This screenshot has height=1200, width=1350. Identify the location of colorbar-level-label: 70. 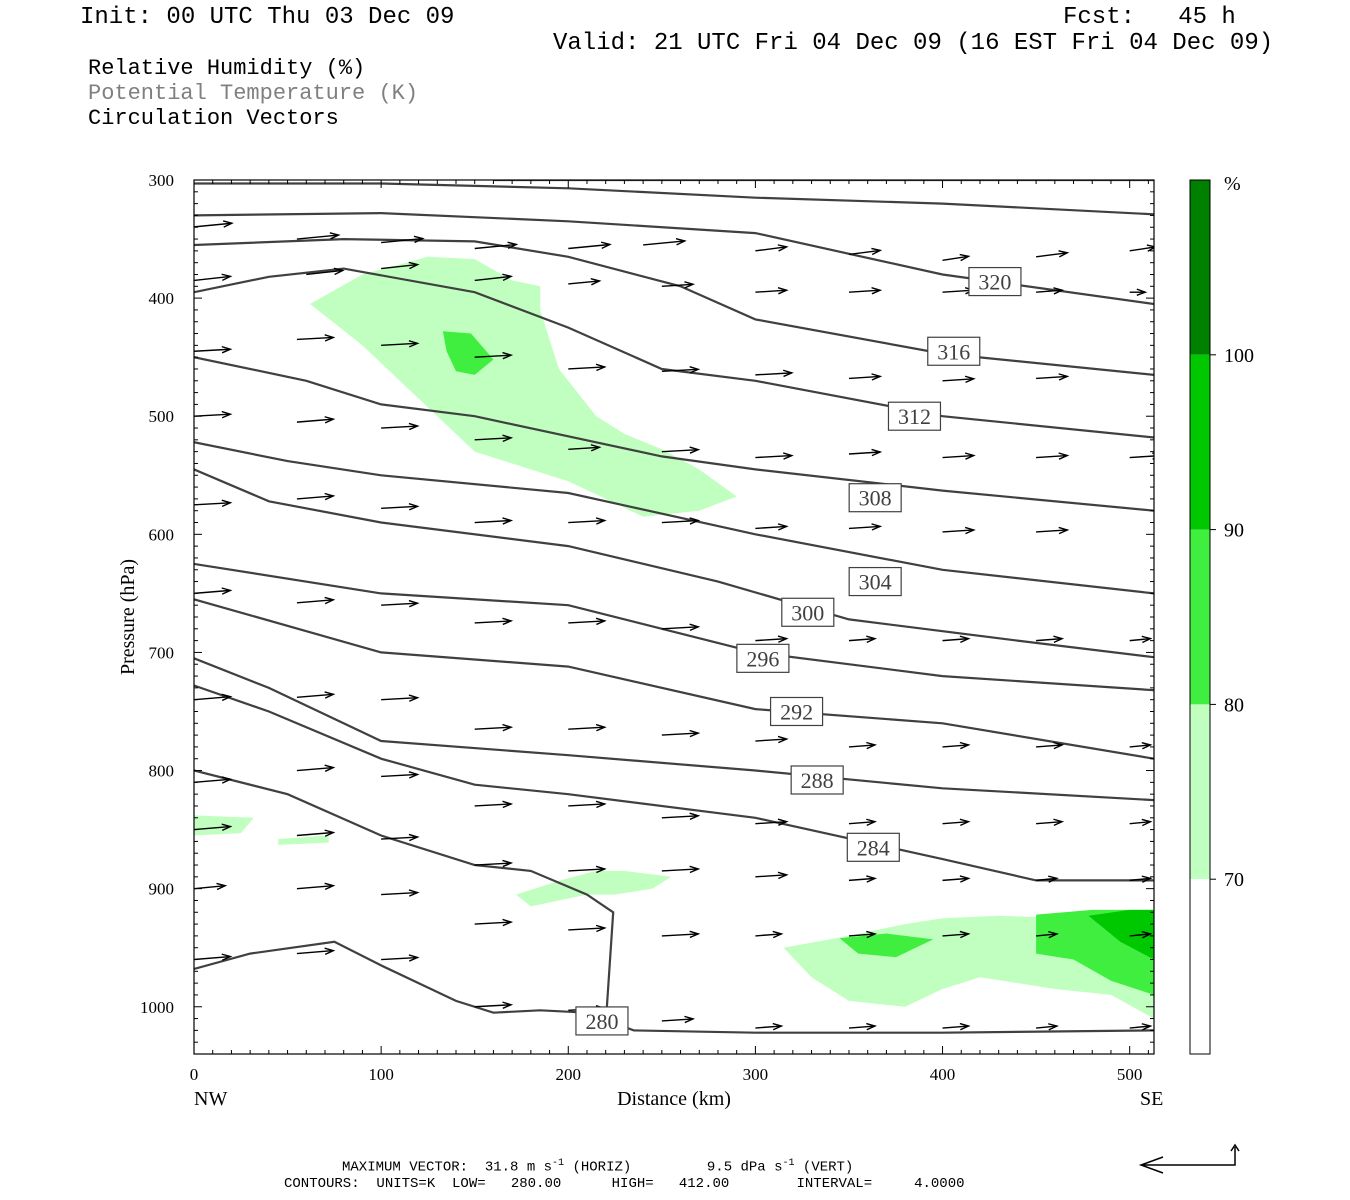
(1234, 880).